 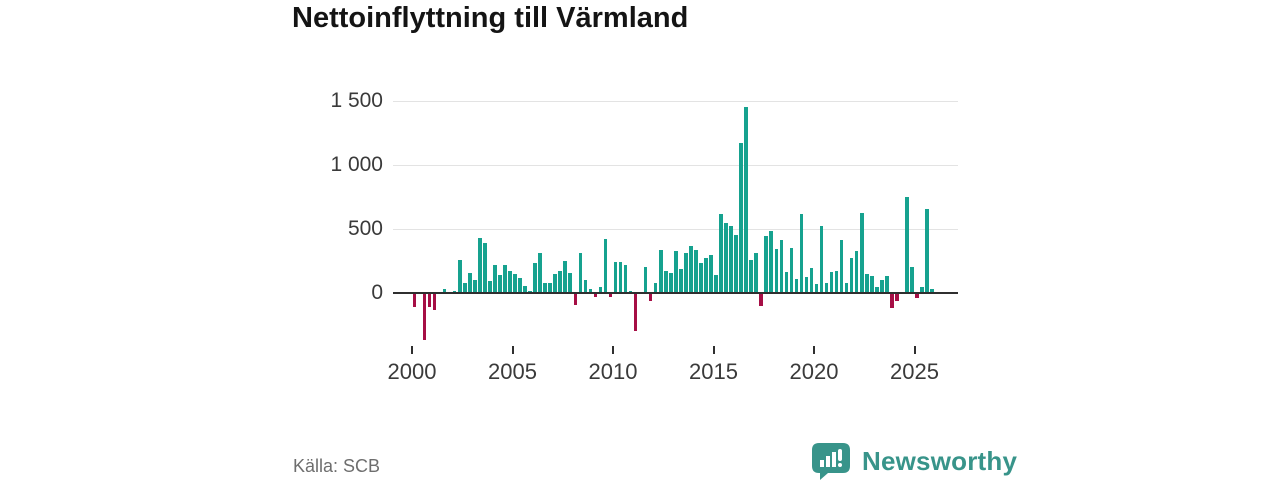 What do you see at coordinates (771, 261) in the screenshot?
I see `bar-2017-Q4` at bounding box center [771, 261].